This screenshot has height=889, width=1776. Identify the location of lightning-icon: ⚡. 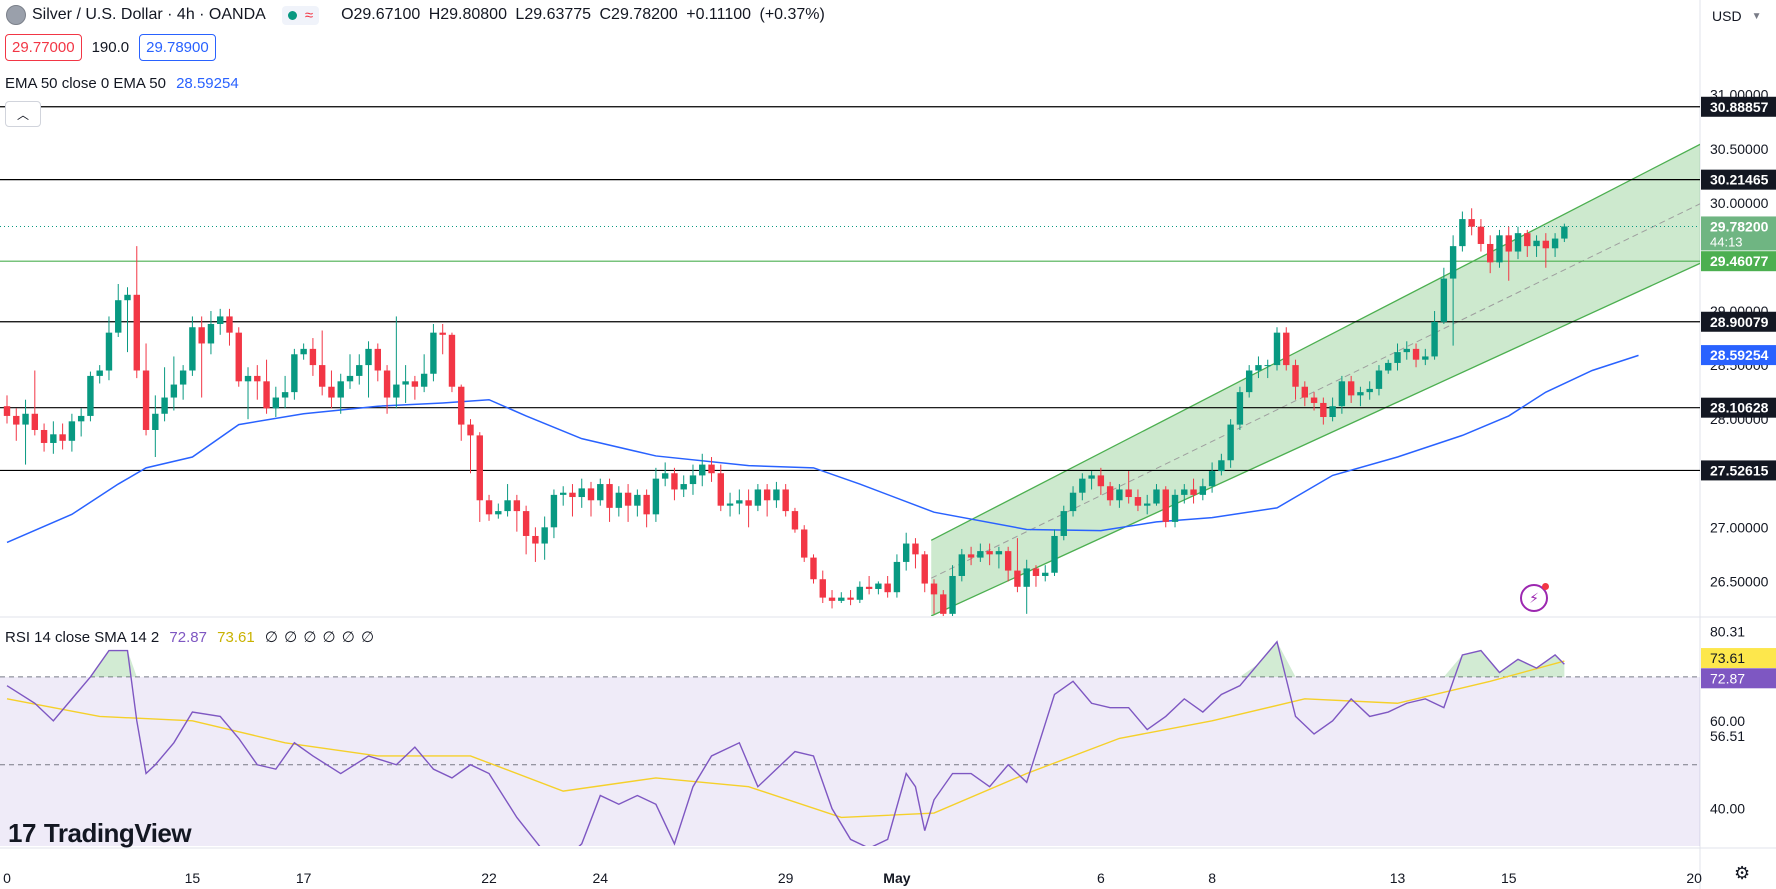
(1534, 597).